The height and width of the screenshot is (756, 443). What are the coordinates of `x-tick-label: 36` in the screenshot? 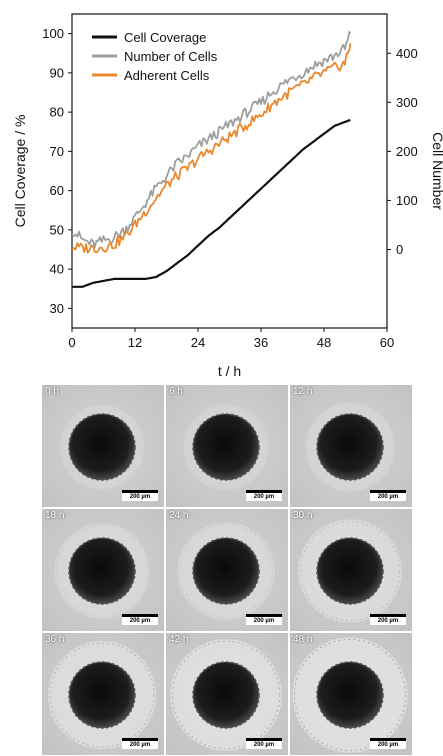 It's located at (261, 342).